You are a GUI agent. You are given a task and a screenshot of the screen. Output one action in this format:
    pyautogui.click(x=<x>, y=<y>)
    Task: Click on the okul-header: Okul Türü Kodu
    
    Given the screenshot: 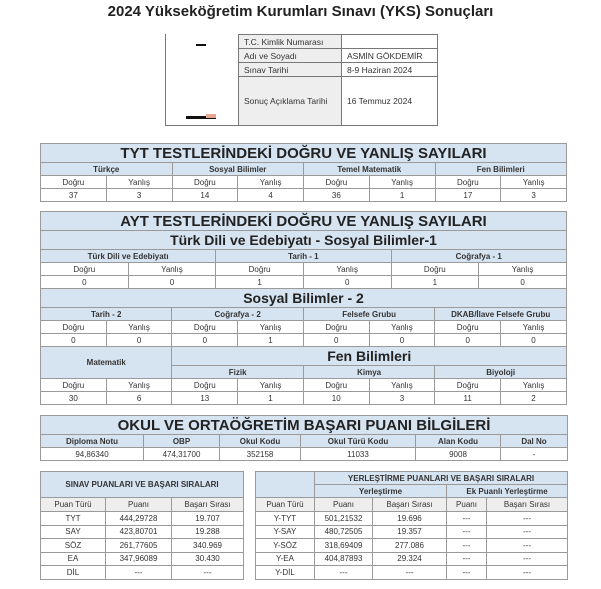 What is the action you would take?
    pyautogui.click(x=358, y=441)
    